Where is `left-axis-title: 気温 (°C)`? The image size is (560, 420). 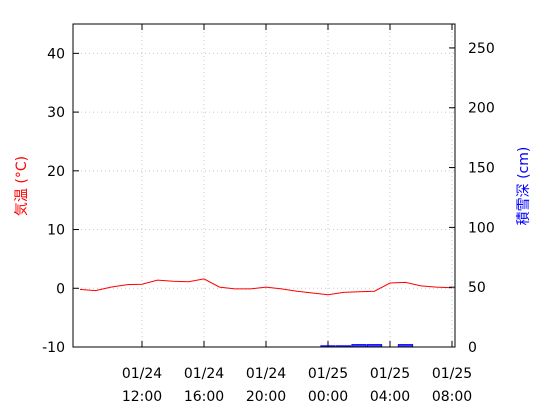 left-axis-title: 気温 (°C) is located at coordinates (22, 186).